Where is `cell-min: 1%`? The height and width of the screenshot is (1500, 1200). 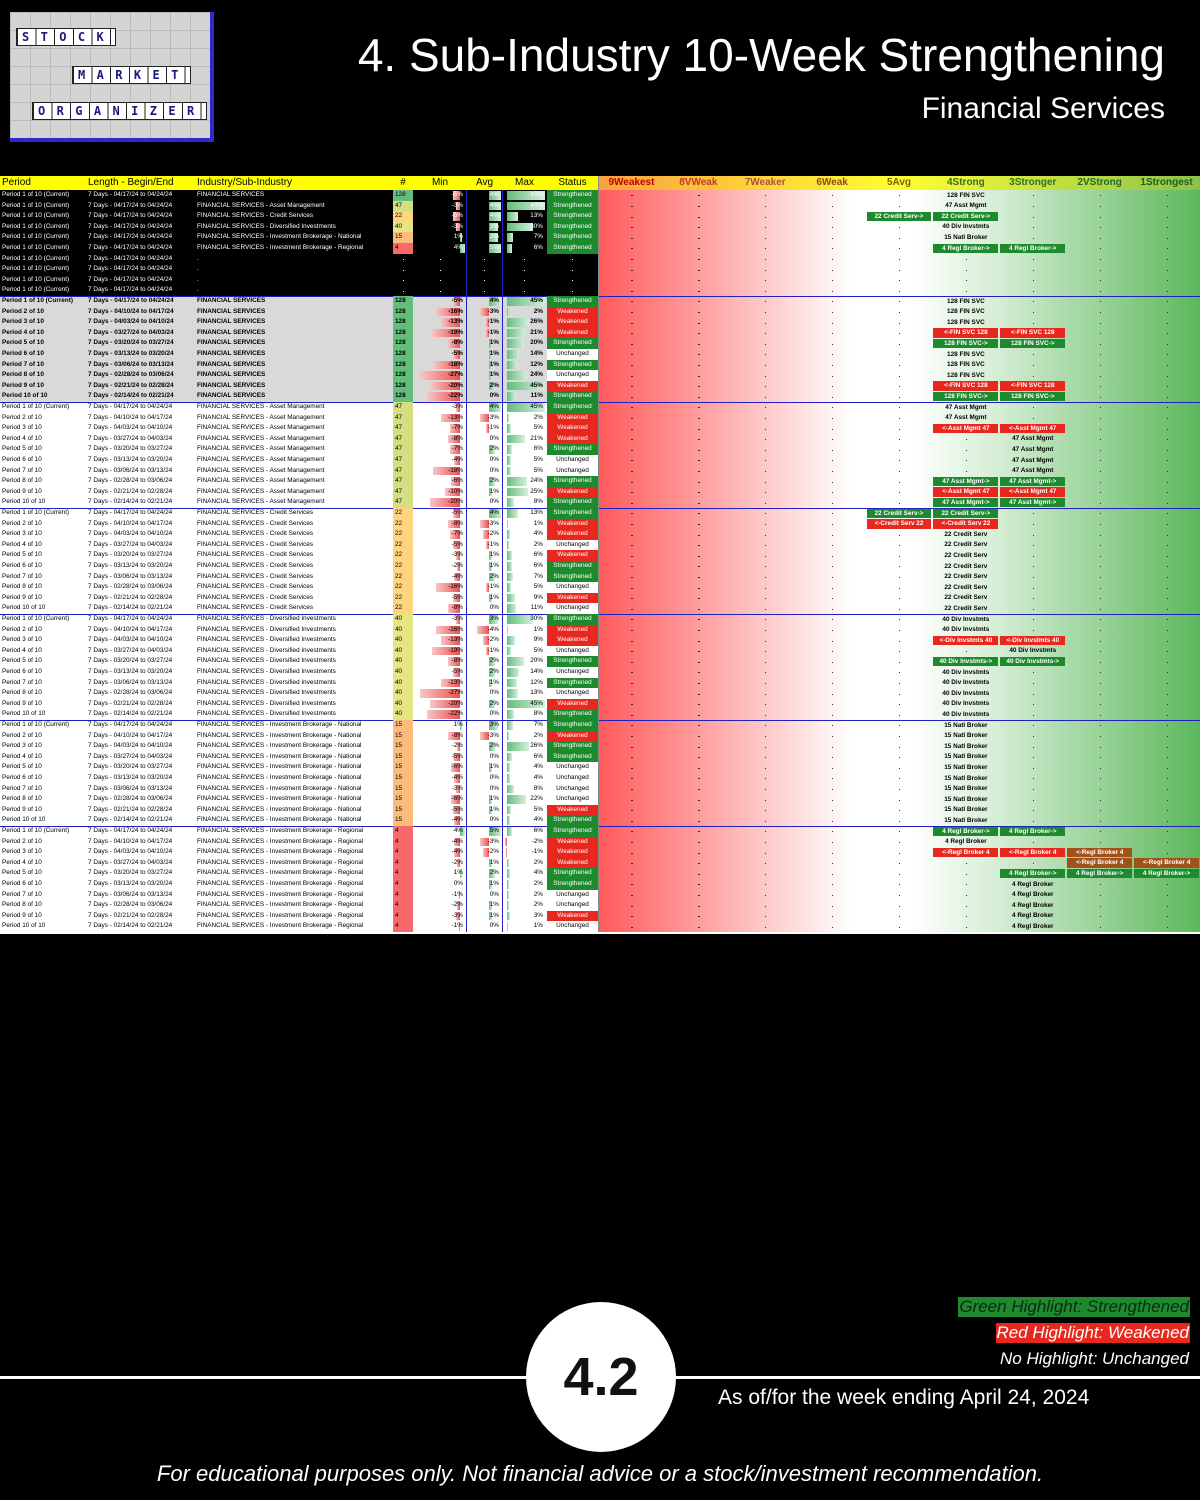 cell-min: 1% is located at coordinates (458, 873).